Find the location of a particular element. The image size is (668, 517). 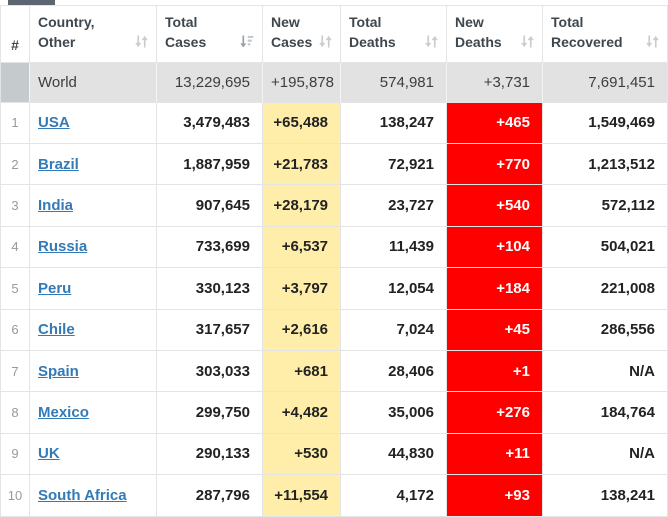

rank-cell: 1 is located at coordinates (15, 123).